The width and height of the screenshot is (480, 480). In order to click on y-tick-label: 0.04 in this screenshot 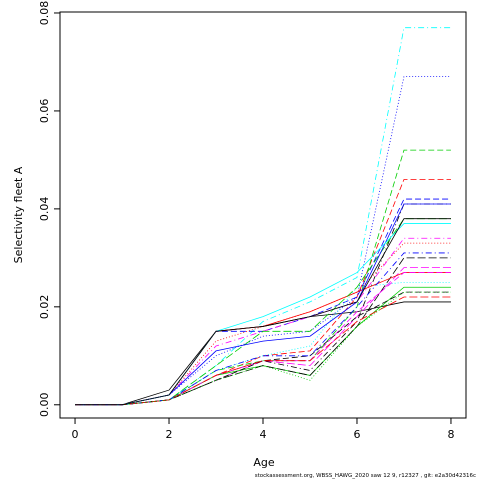, I will do `click(44, 209)`.